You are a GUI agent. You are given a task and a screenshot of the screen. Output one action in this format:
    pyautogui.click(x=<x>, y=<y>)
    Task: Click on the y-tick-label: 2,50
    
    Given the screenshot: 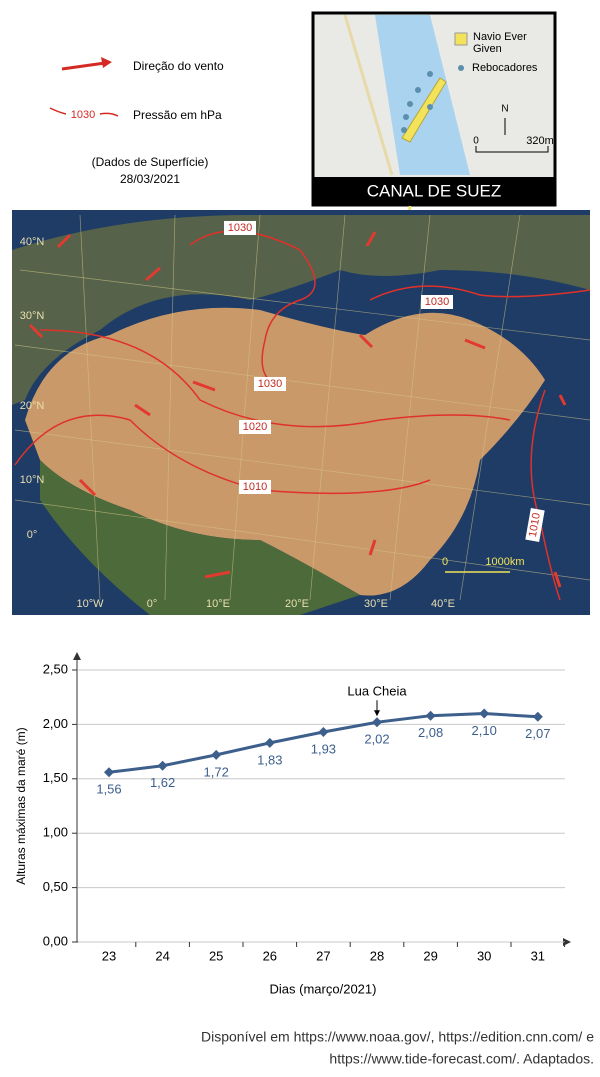 What is the action you would take?
    pyautogui.click(x=55, y=668)
    